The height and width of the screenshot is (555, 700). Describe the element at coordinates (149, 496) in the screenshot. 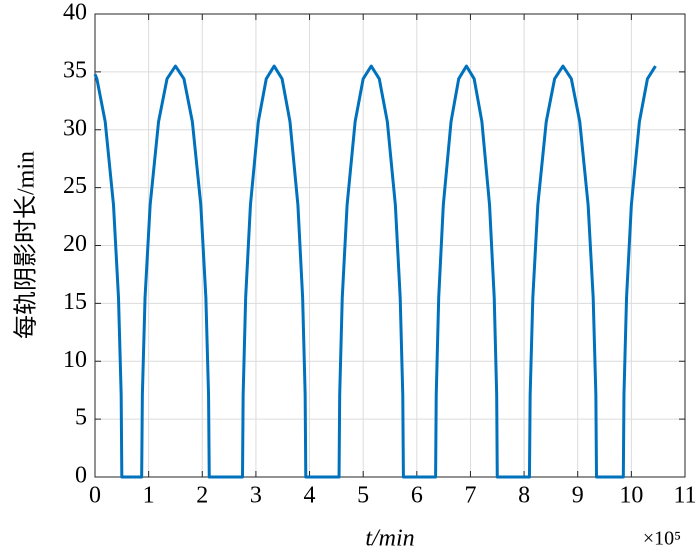

I see `x-tick-label: 1` at that location.